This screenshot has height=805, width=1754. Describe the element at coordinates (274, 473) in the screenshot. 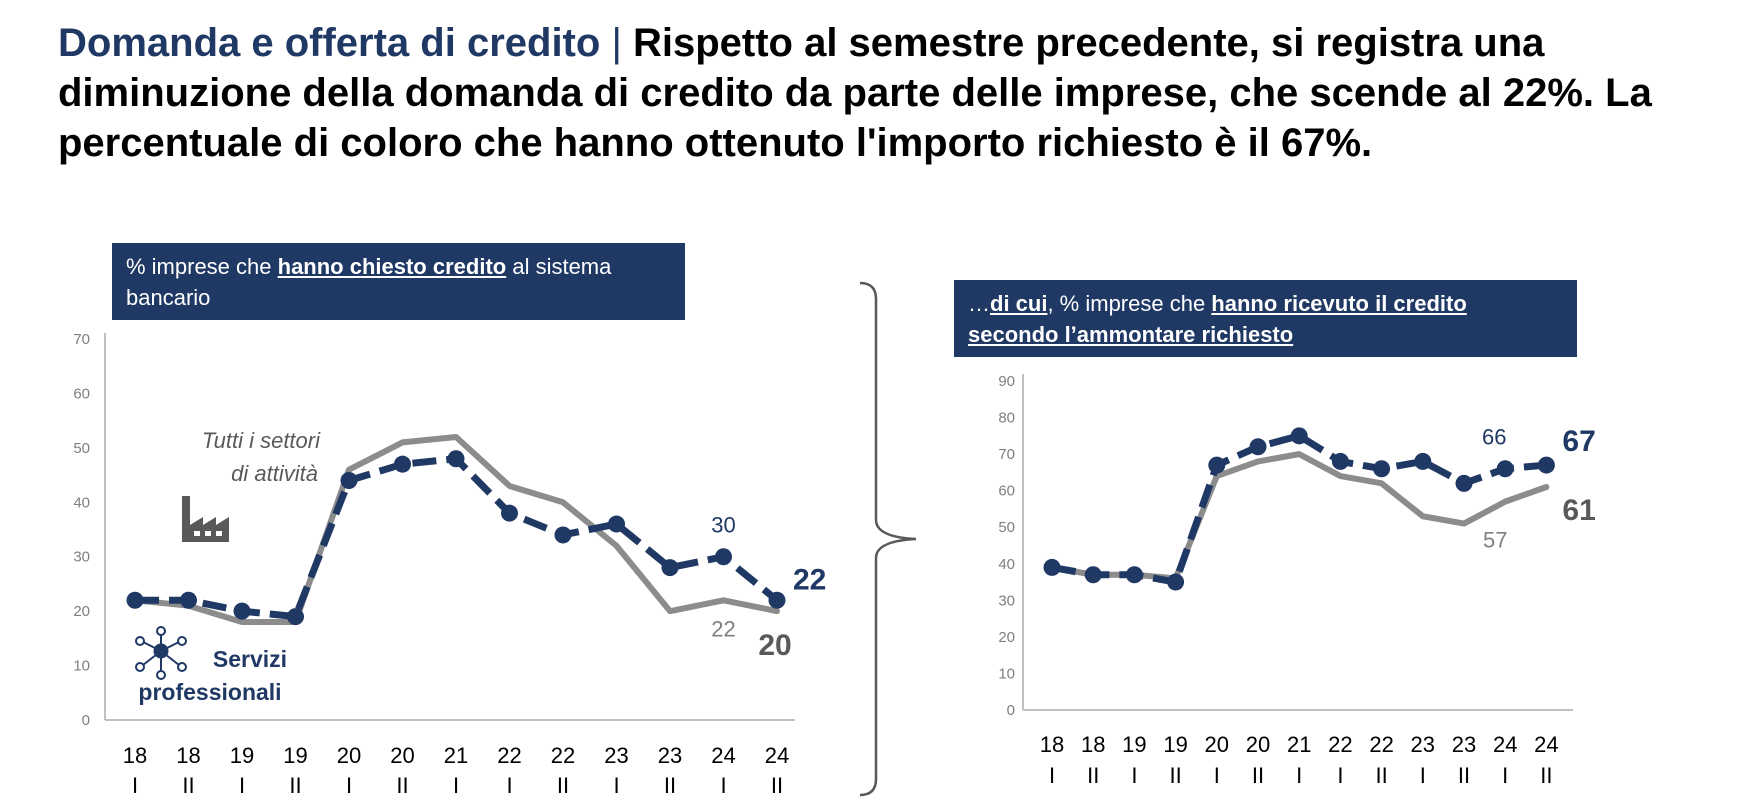

I see `note-all-line-2: di attività` at that location.